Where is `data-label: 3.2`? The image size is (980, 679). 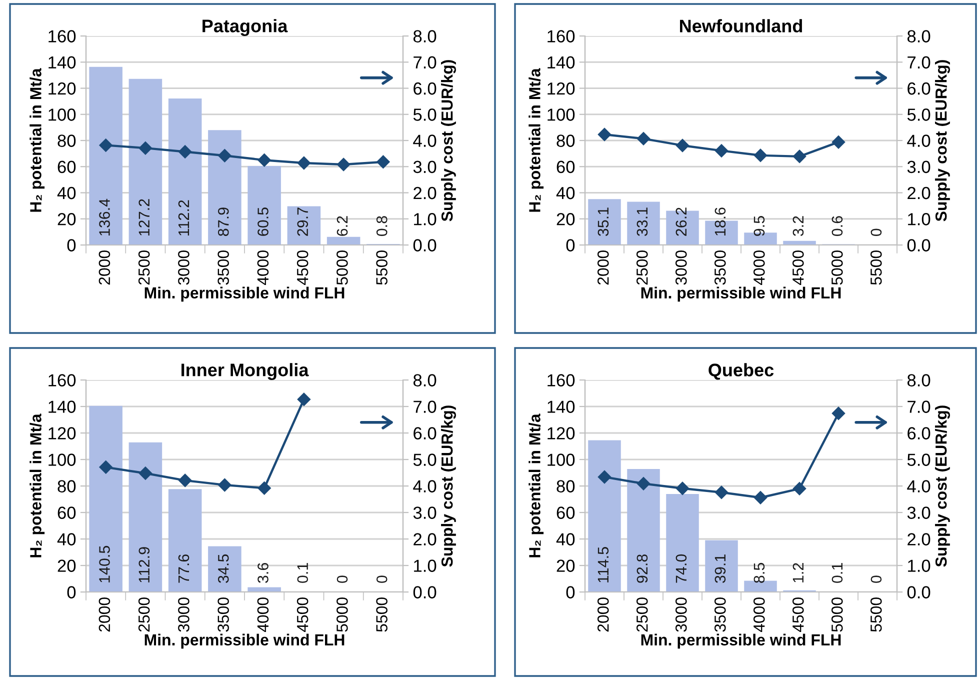 data-label: 3.2 is located at coordinates (798, 226).